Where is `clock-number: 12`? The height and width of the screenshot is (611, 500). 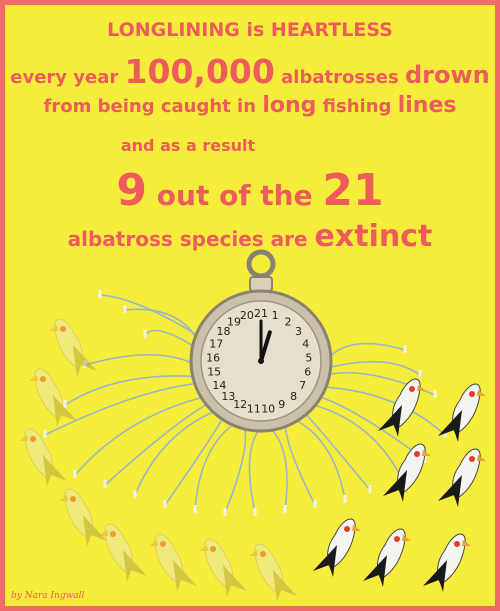
clock-number: 12 is located at coordinates (240, 404).